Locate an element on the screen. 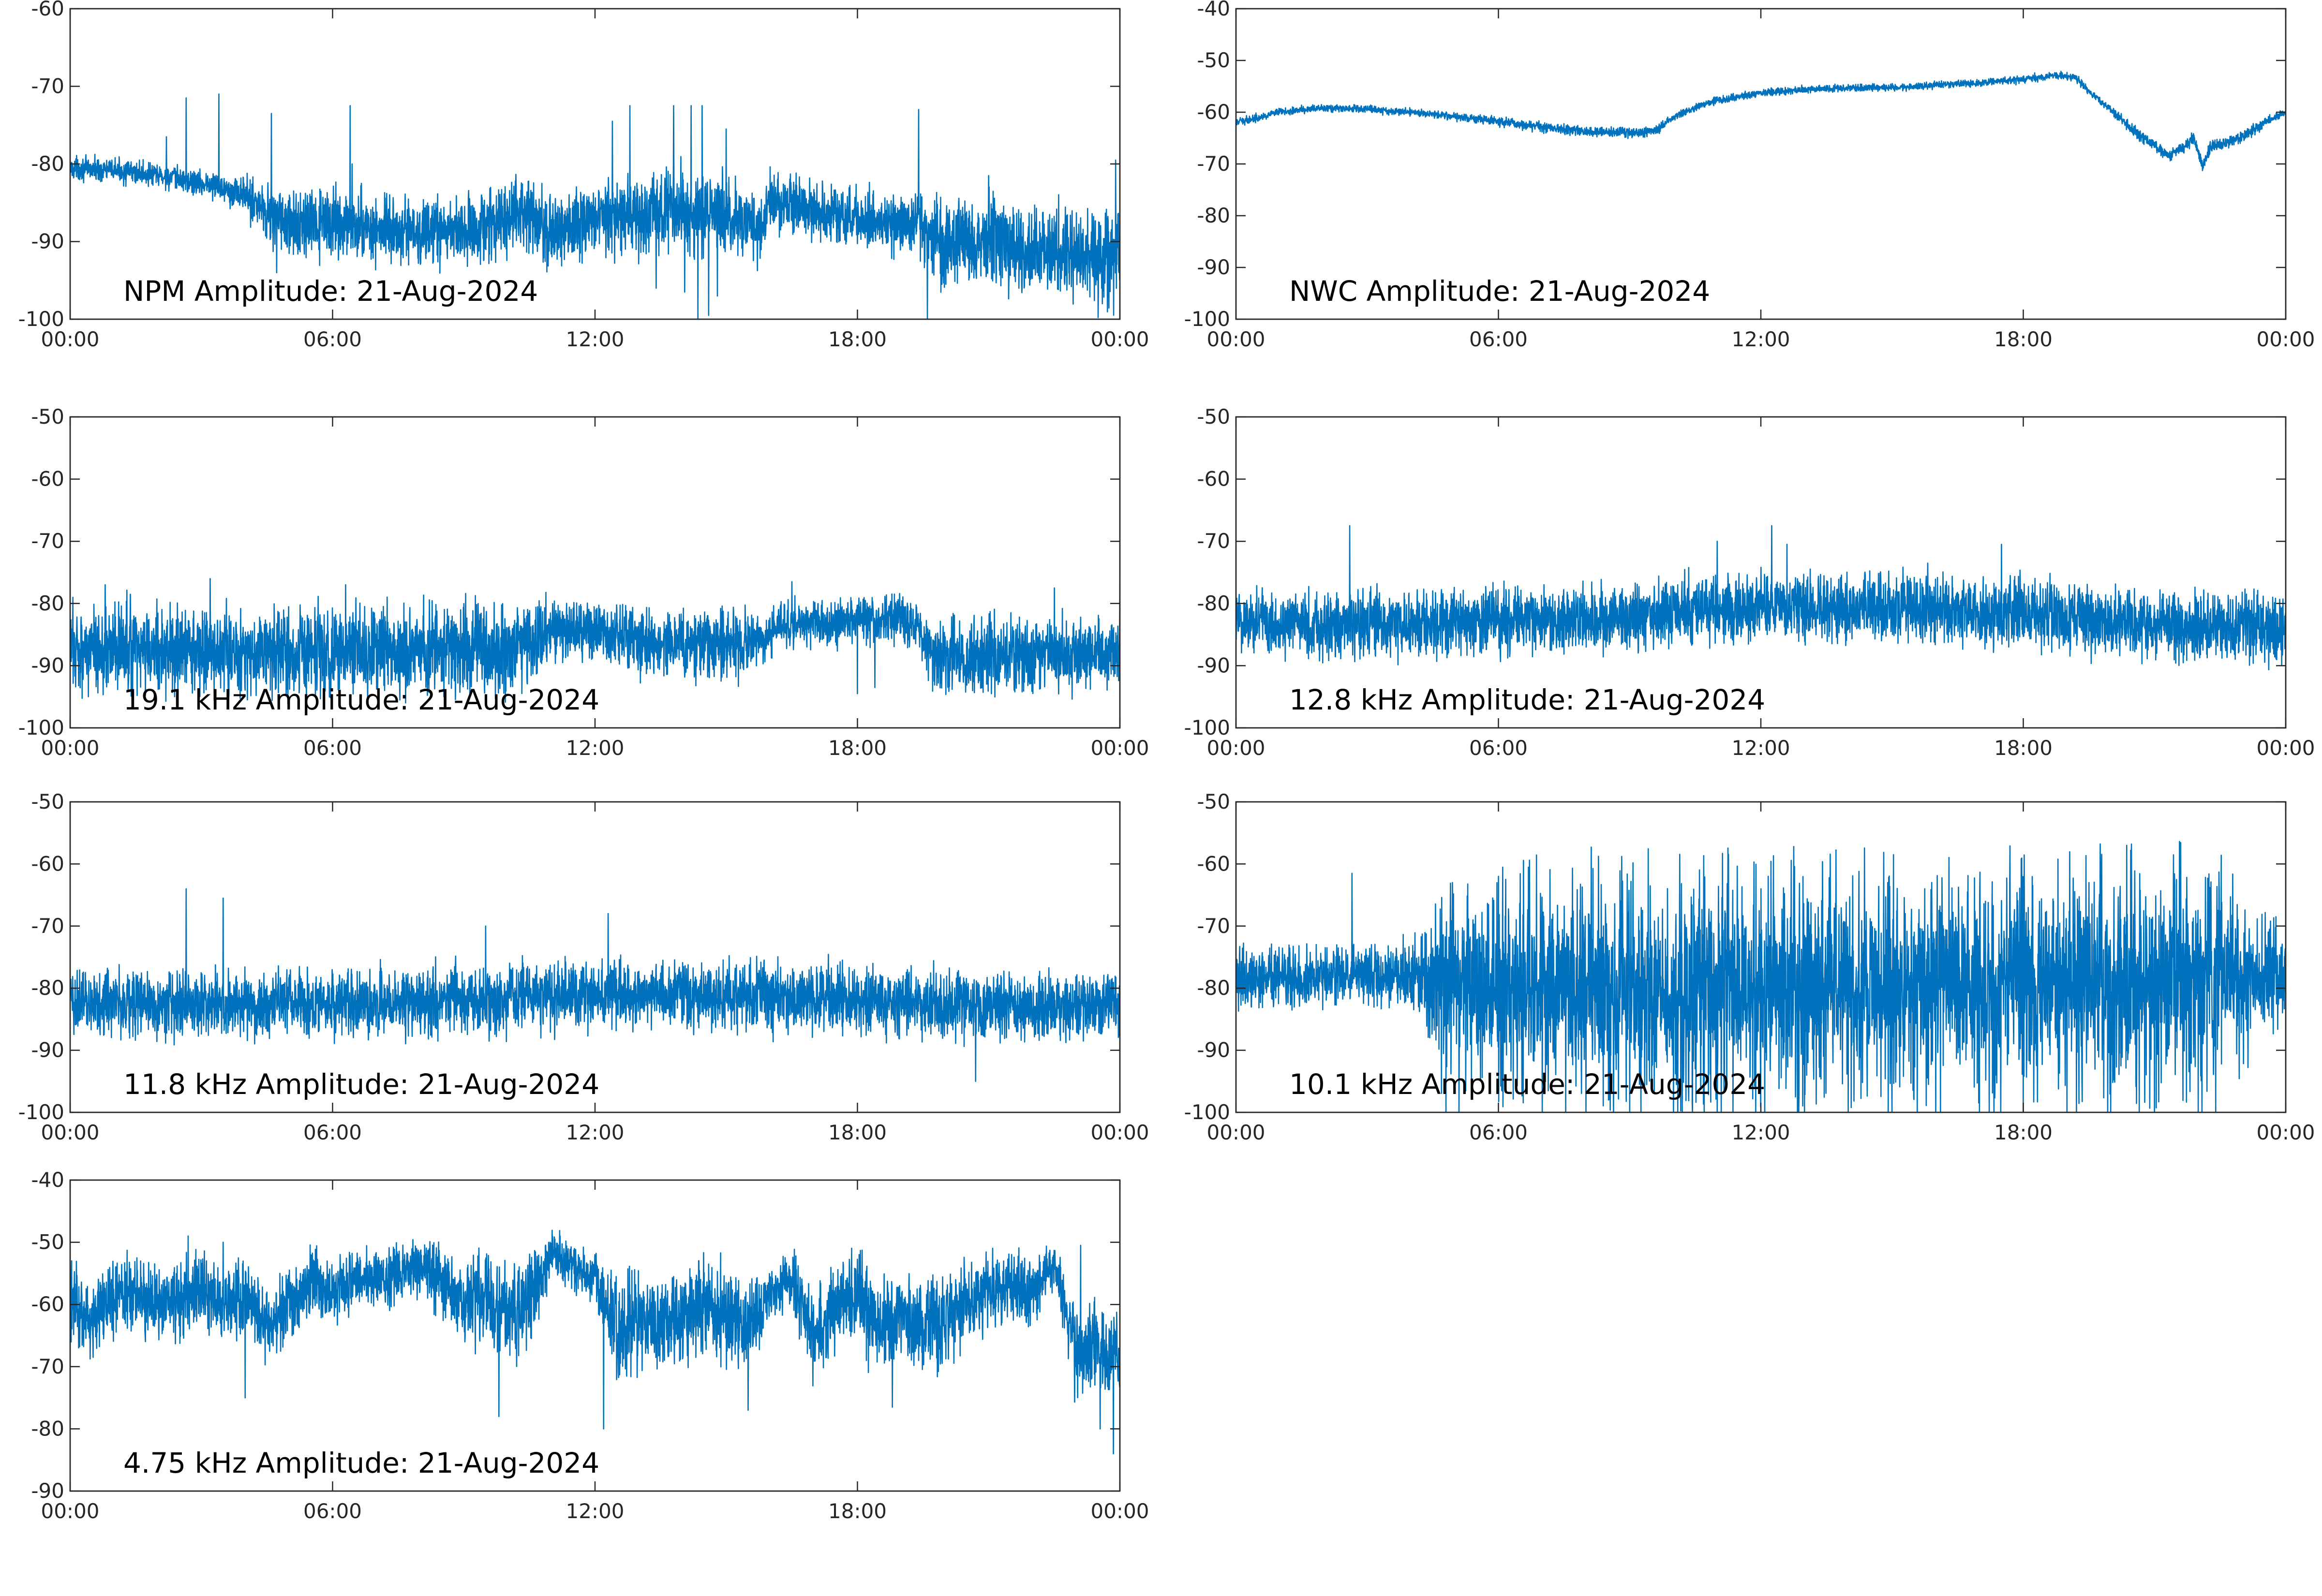  panel-title: 4.75 kHz Amplitude: 21-Aug-2024 is located at coordinates (361, 1463).